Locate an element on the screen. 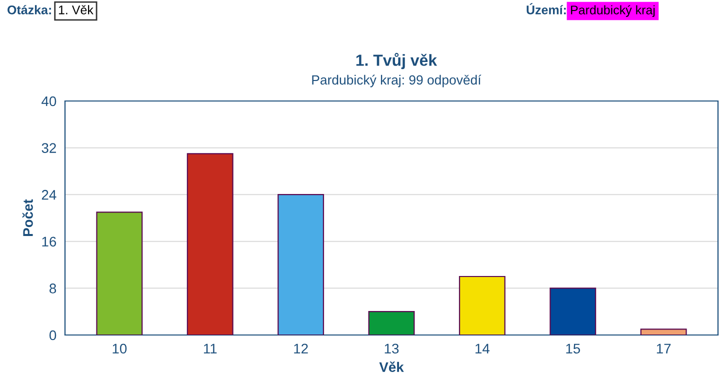 Image resolution: width=727 pixels, height=388 pixels. text: Otázka: is located at coordinates (29, 9).